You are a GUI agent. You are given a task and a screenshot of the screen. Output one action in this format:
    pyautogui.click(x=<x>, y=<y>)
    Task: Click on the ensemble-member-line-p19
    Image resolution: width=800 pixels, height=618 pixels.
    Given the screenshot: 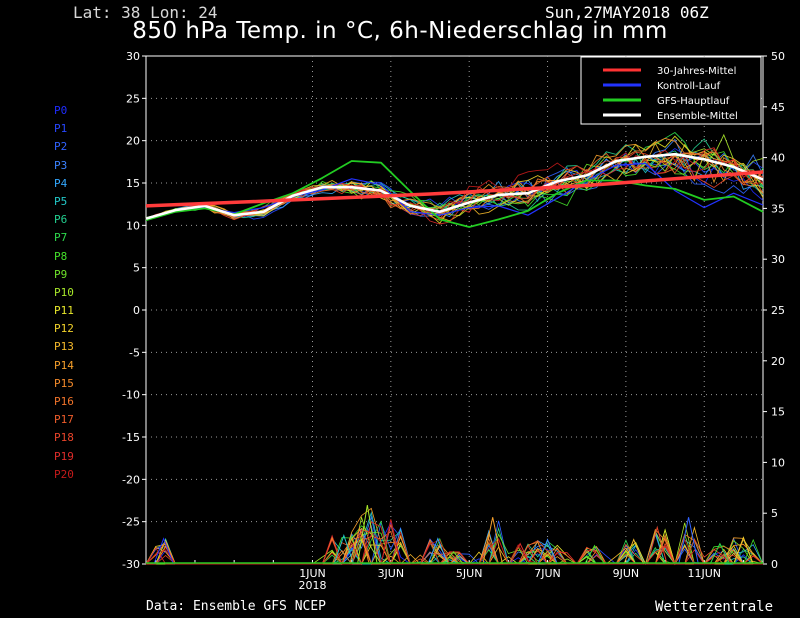 What is the action you would take?
    pyautogui.click(x=454, y=186)
    